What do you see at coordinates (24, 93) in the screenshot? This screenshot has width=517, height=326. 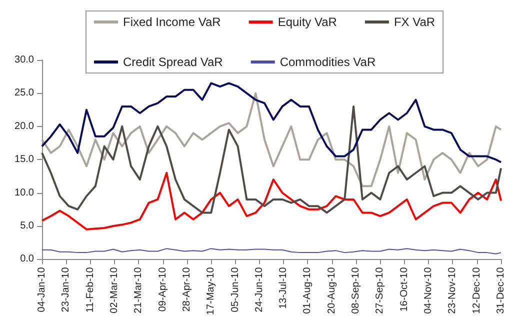 I see `y-tick-label: 25.0` at bounding box center [24, 93].